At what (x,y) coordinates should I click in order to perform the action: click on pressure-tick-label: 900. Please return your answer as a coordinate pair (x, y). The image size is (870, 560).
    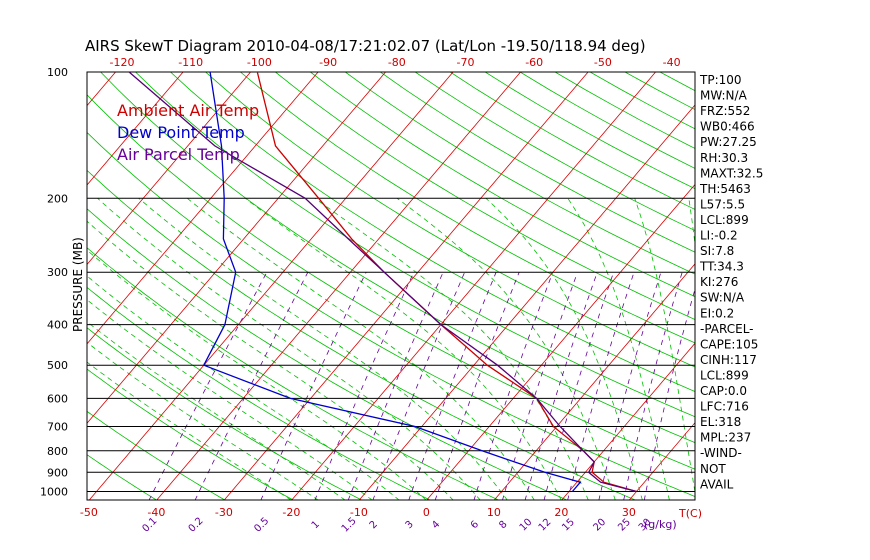
    Looking at the image, I should click on (57, 472).